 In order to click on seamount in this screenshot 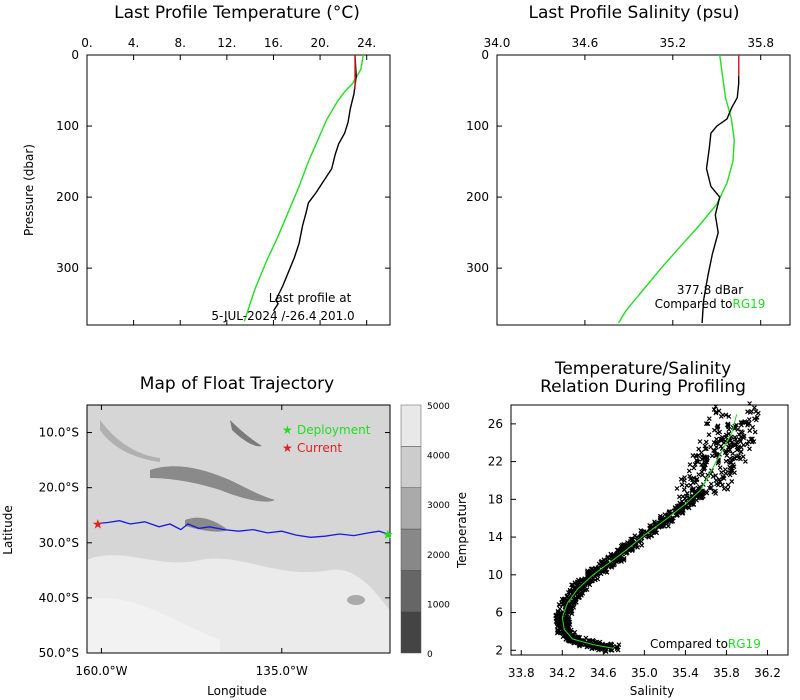, I will do `click(356, 600)`.